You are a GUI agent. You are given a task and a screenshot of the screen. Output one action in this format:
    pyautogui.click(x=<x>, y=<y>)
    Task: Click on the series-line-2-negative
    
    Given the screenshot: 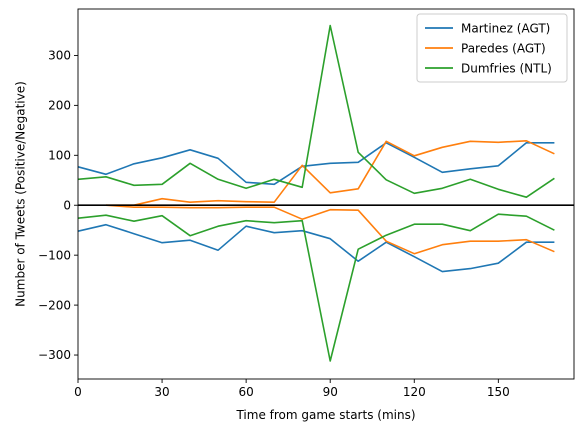 What is the action you would take?
    pyautogui.click(x=330, y=229)
    